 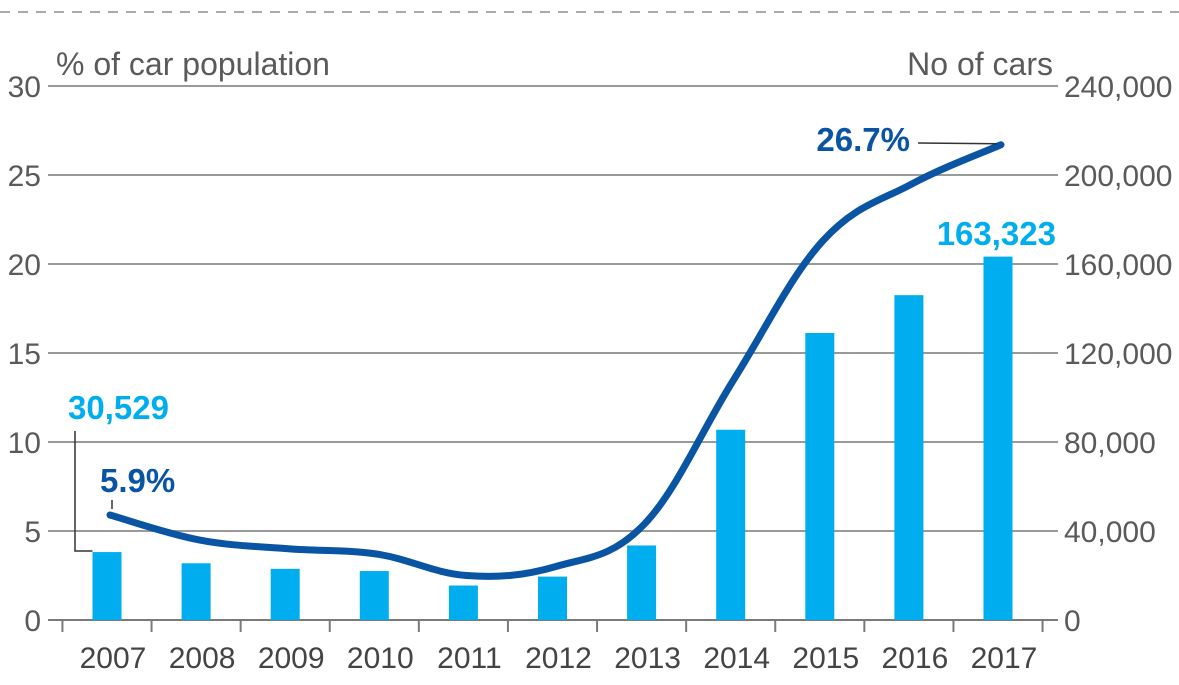 I want to click on left-tick-label: 15, so click(x=24, y=354).